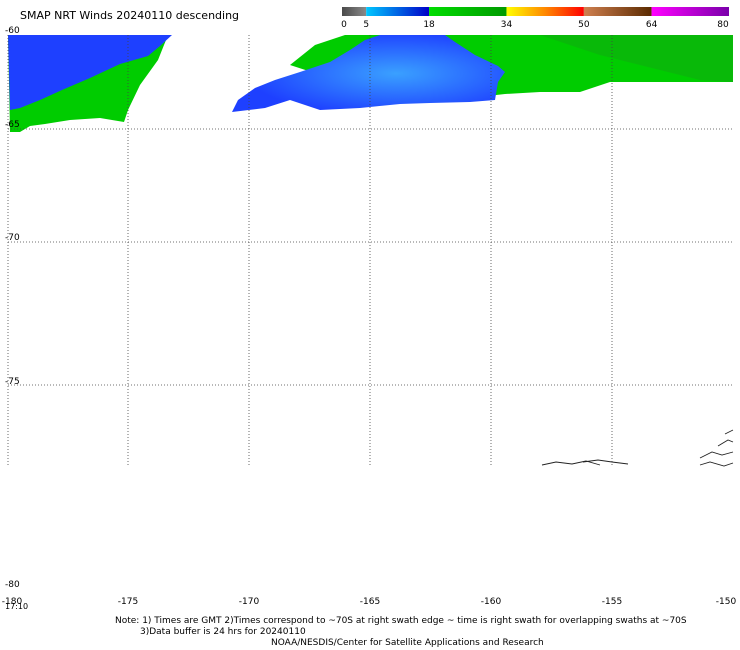 This screenshot has height=650, width=740. Describe the element at coordinates (726, 602) in the screenshot. I see `lon-label-150: -150` at that location.